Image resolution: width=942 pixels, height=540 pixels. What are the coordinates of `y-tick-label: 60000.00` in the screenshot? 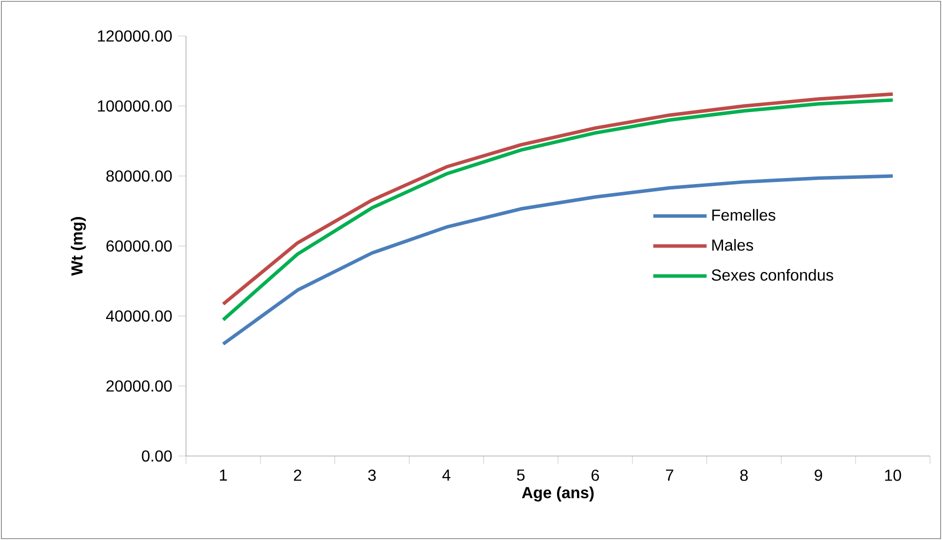 It's located at (139, 246).